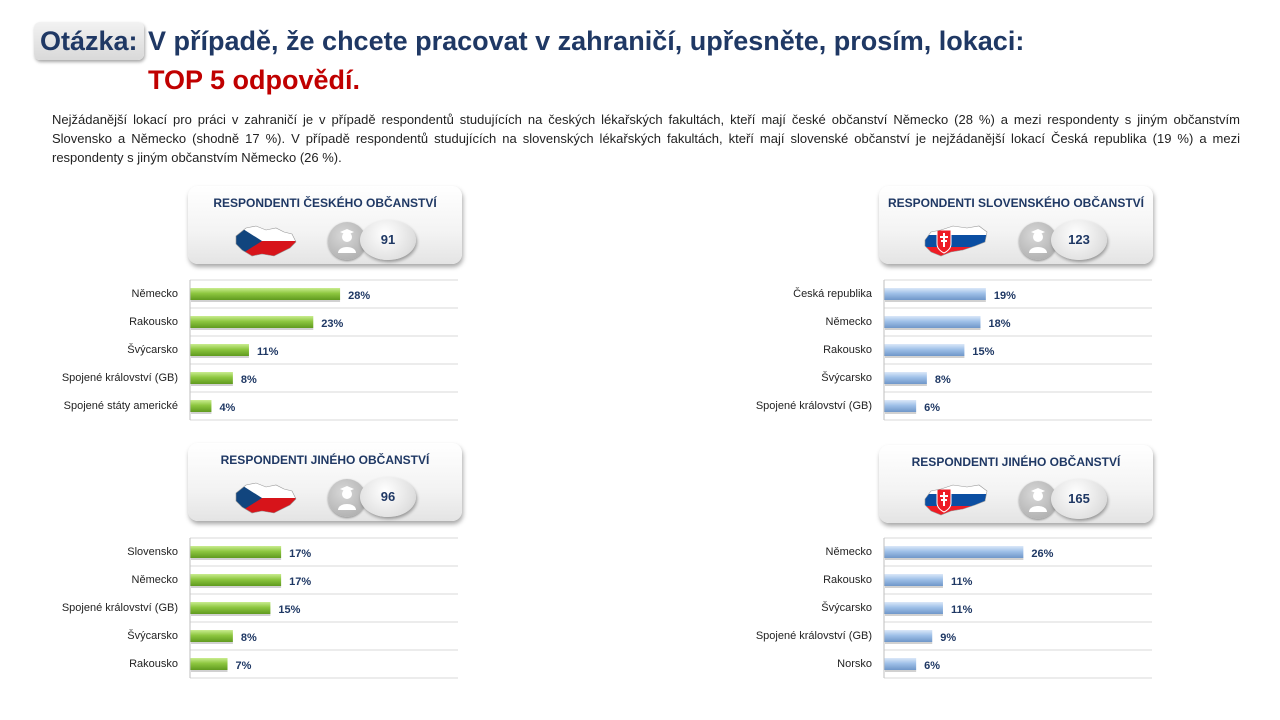  Describe the element at coordinates (359, 296) in the screenshot. I see `value-label: 28%` at that location.